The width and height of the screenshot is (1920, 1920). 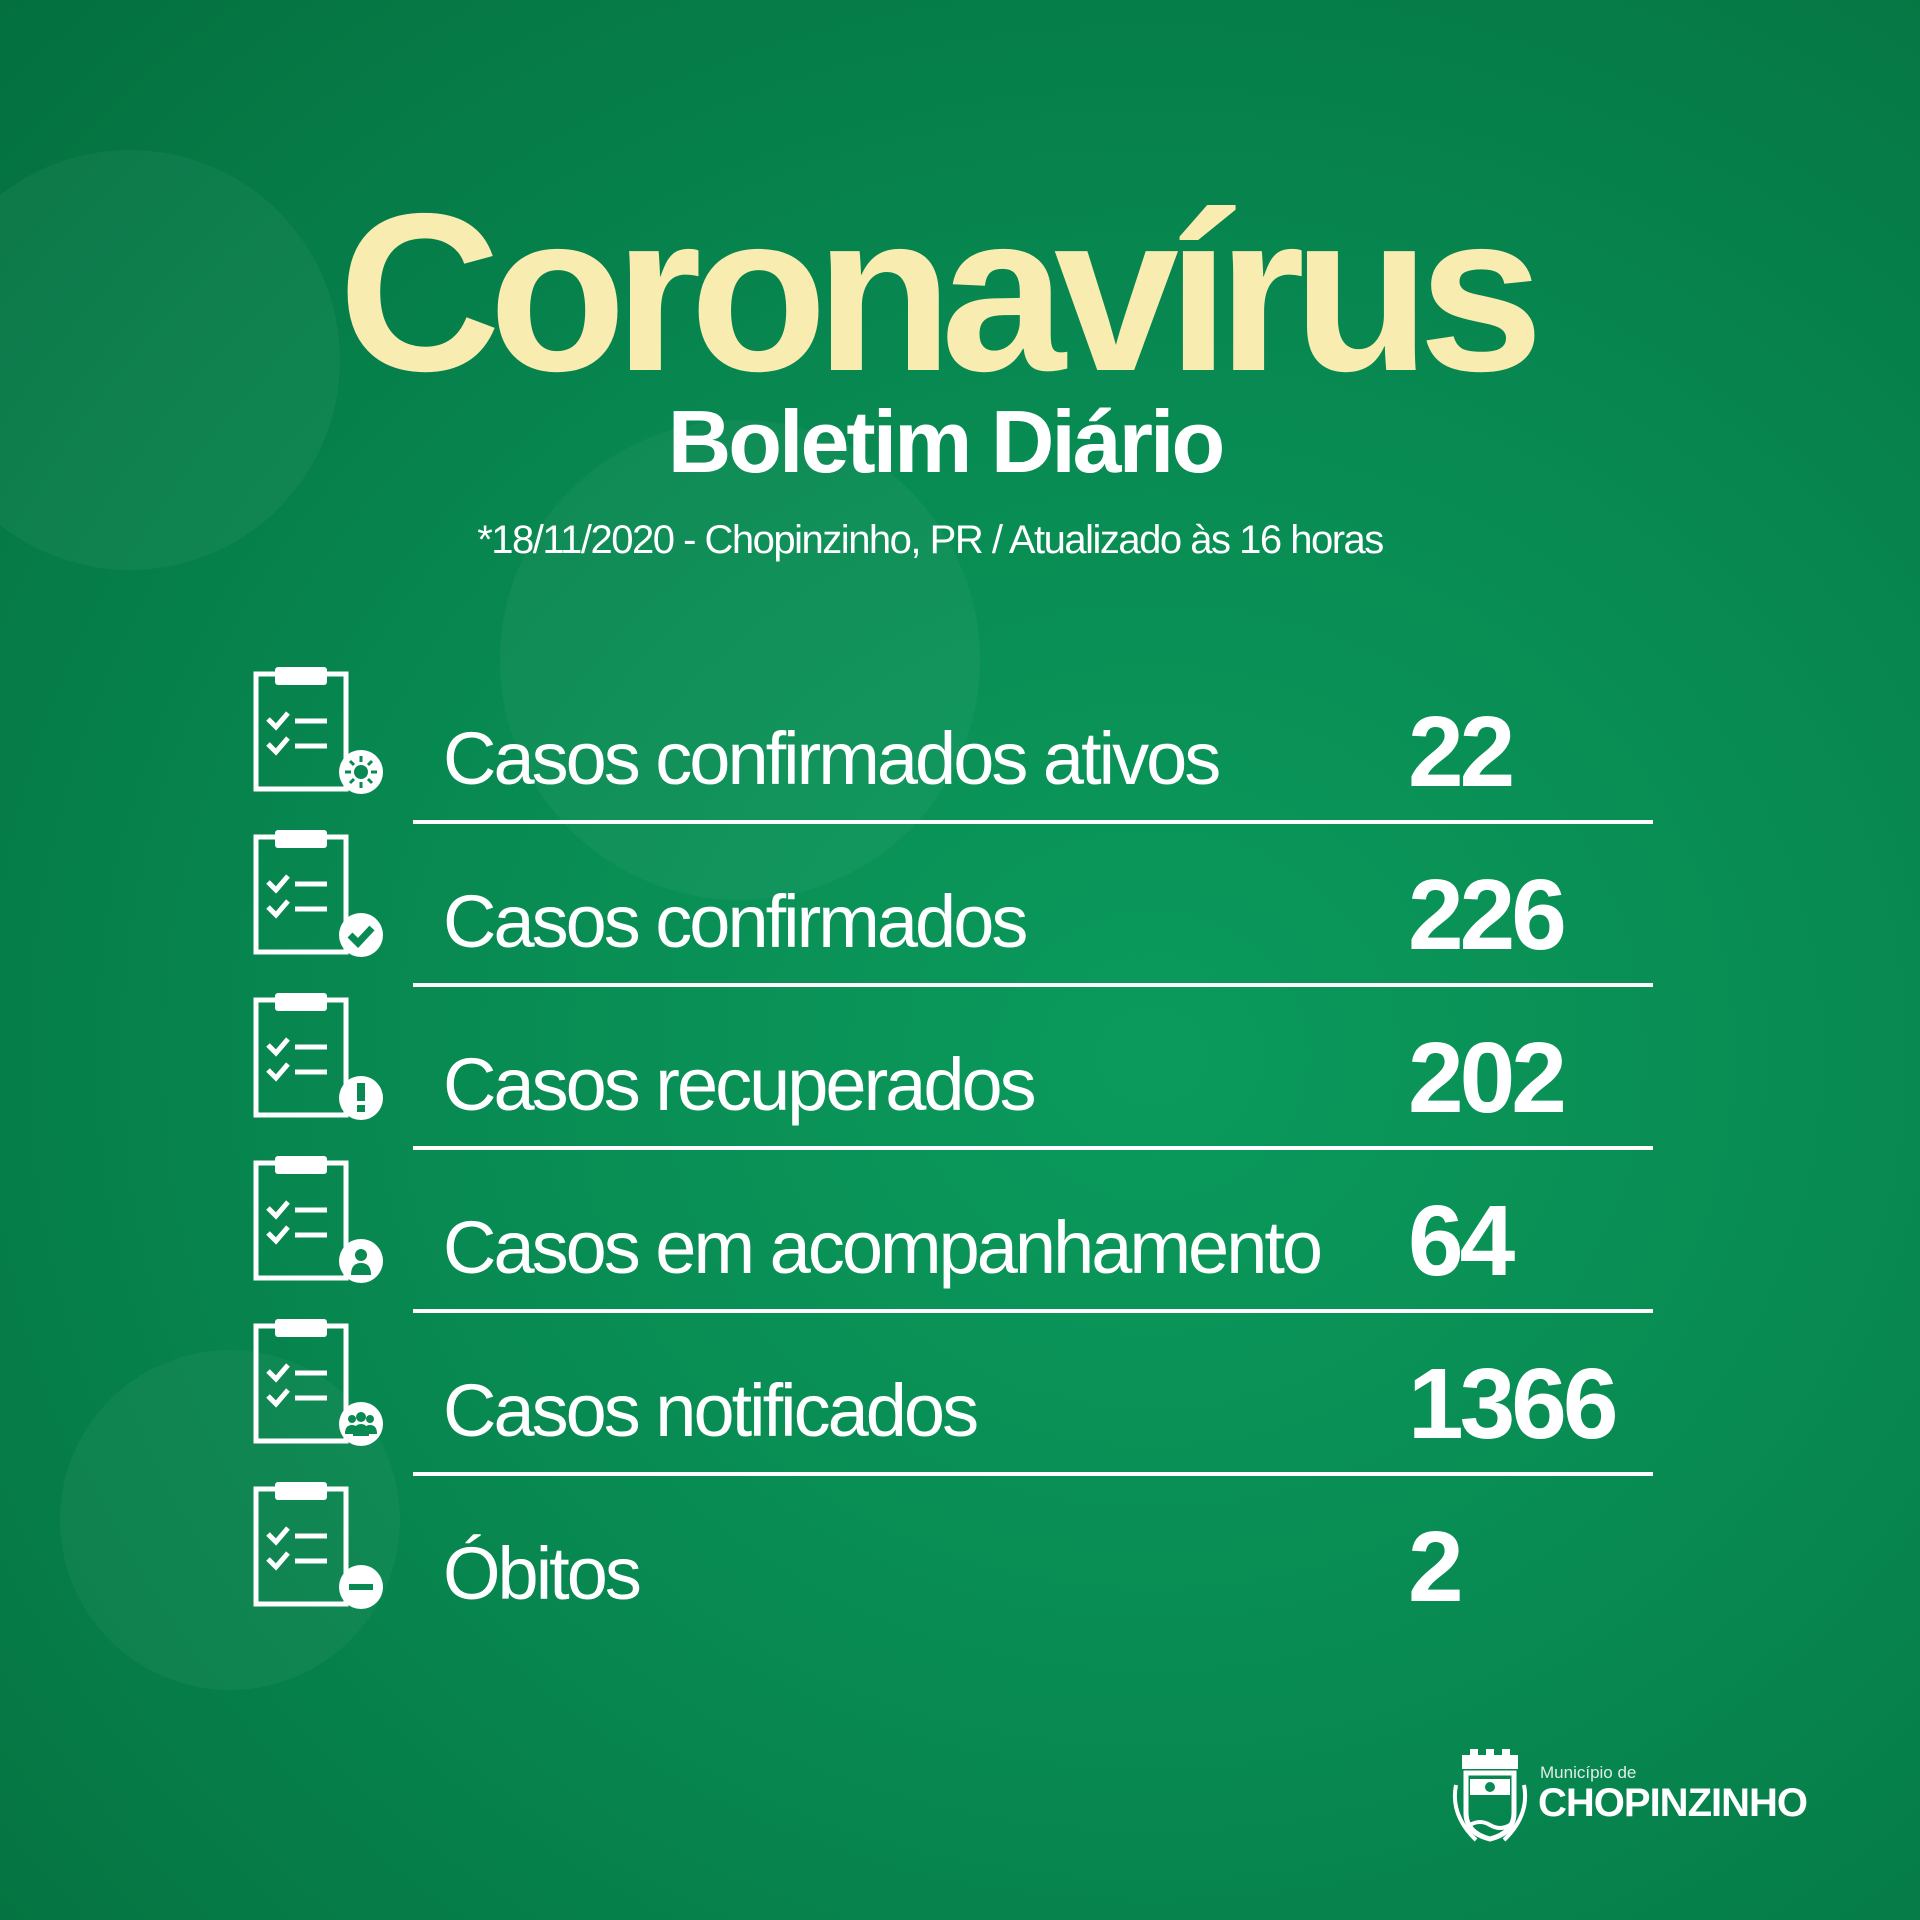 I want to click on stat-value: 226, so click(x=1487, y=915).